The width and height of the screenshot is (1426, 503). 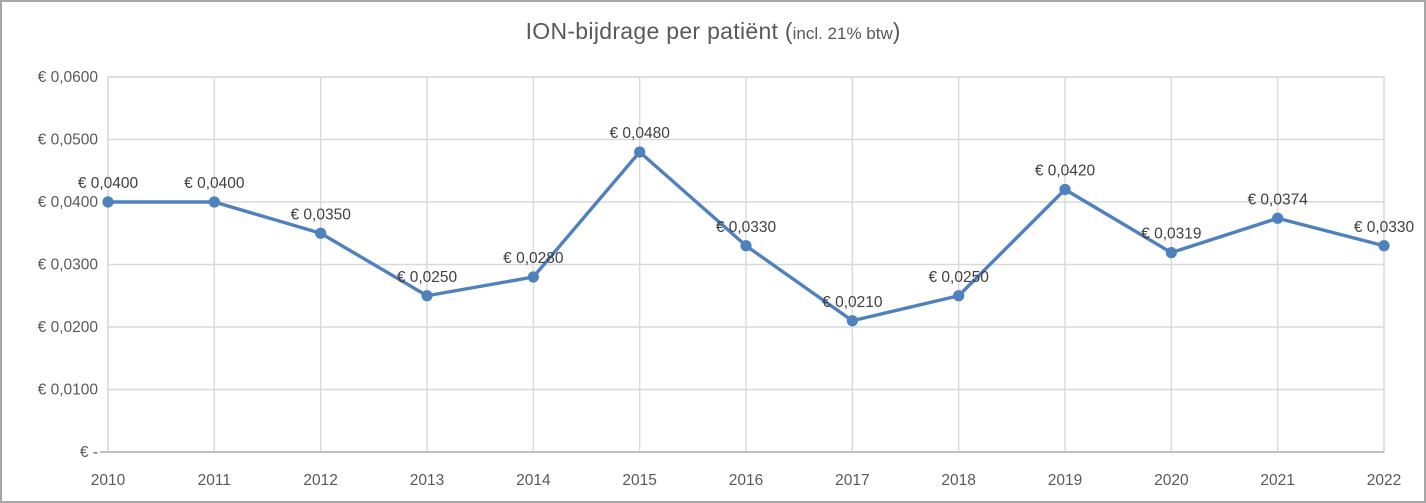 I want to click on data-point-label: € 0,0280, so click(x=533, y=258).